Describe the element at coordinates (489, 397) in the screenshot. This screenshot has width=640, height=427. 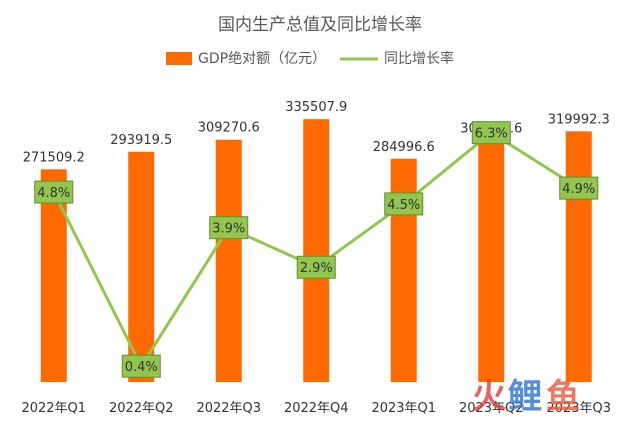
I see `watermark-char-1: 火` at that location.